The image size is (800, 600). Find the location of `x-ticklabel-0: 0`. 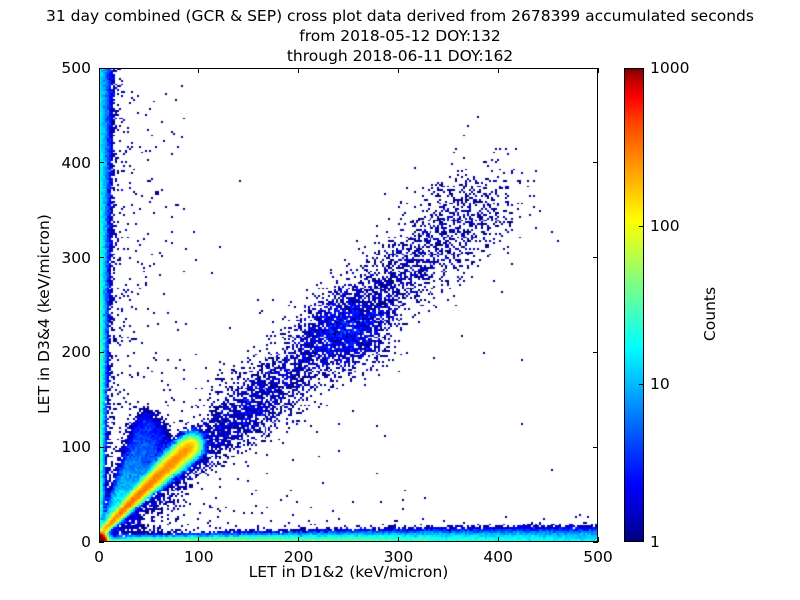

x-ticklabel-0: 0 is located at coordinates (99, 557).